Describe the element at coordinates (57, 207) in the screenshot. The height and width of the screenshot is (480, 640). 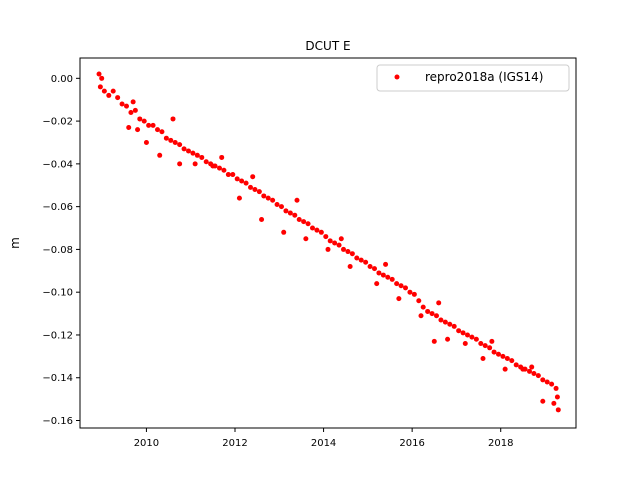
I see `y-tick-label: −0.06` at that location.